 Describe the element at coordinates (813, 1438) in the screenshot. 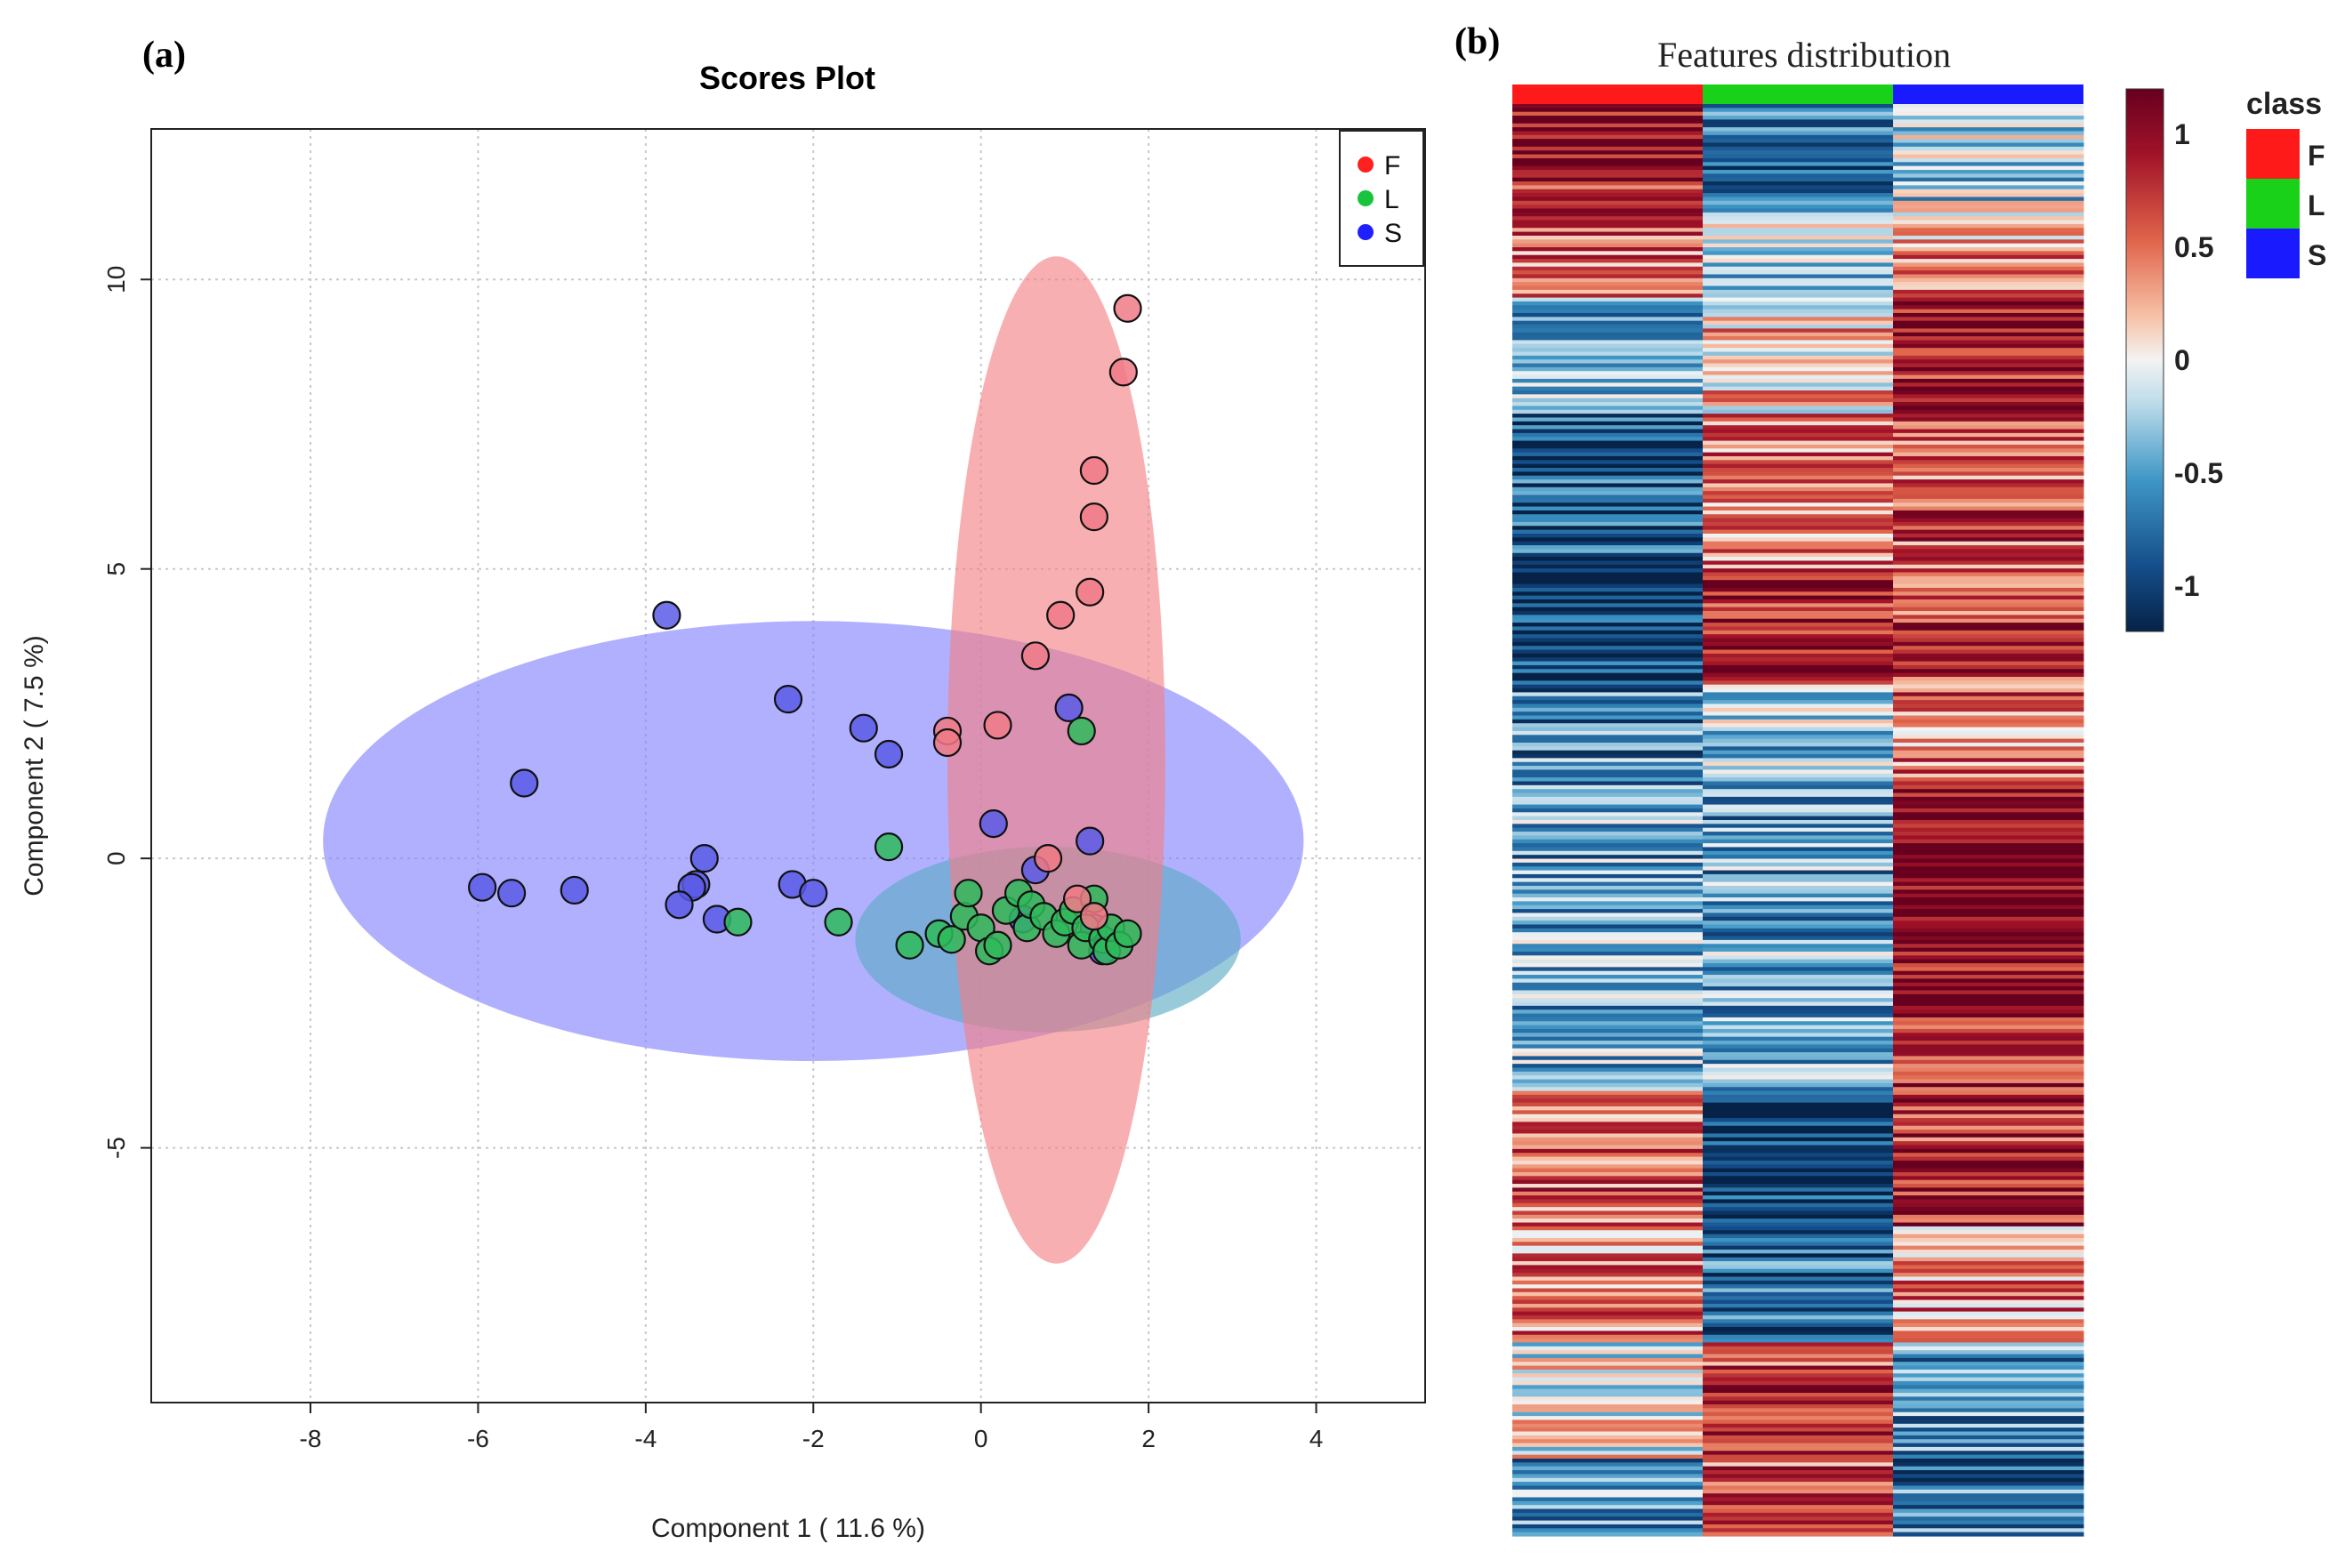

I see `x-tick-label: -2` at that location.